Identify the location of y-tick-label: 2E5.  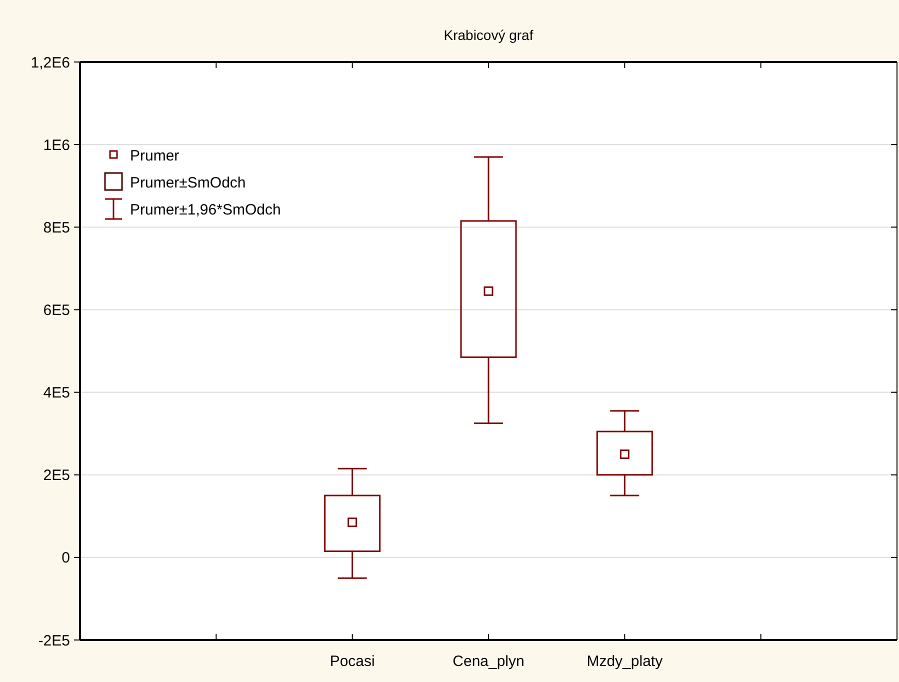
(56, 475).